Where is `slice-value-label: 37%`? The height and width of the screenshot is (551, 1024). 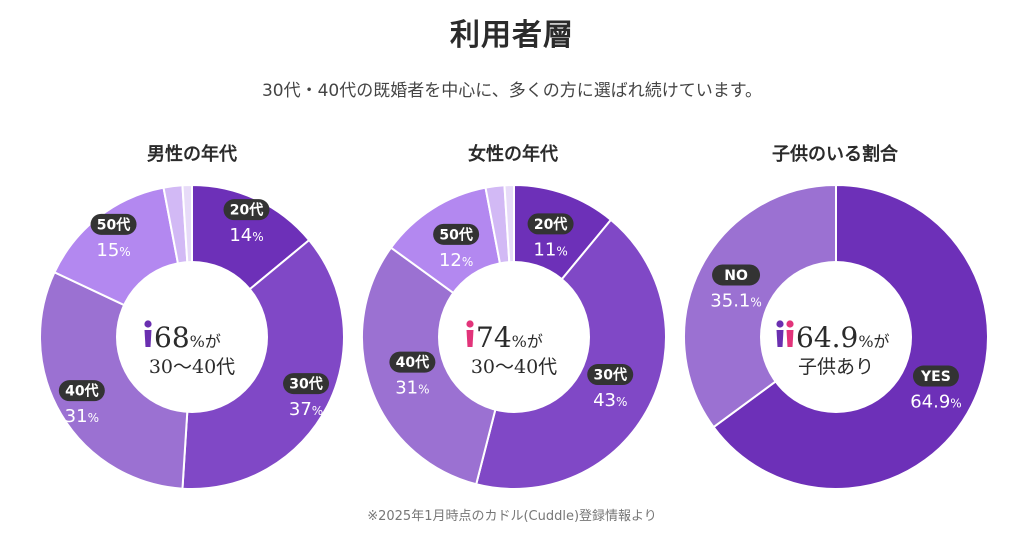
slice-value-label: 37% is located at coordinates (306, 409).